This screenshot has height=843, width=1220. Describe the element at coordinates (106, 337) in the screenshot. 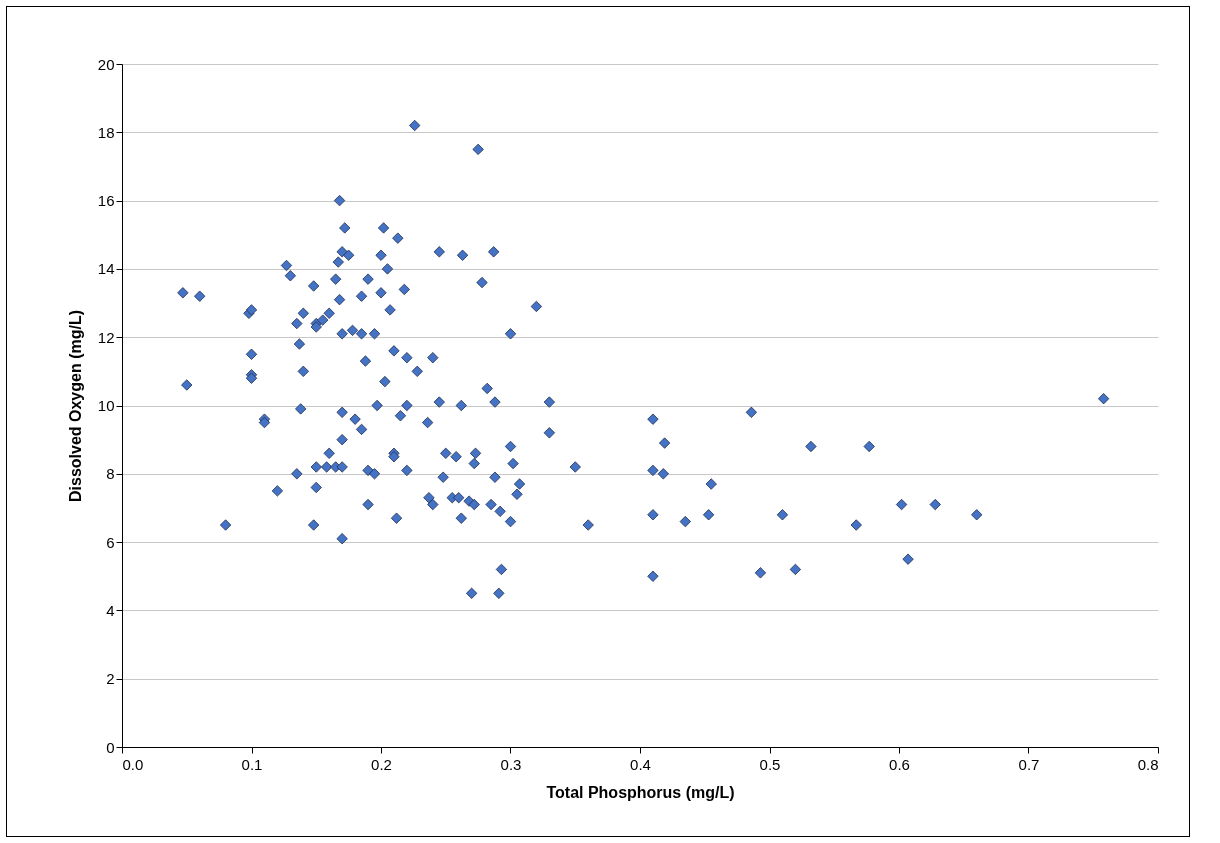

I see `y-tick-label: 12` at that location.